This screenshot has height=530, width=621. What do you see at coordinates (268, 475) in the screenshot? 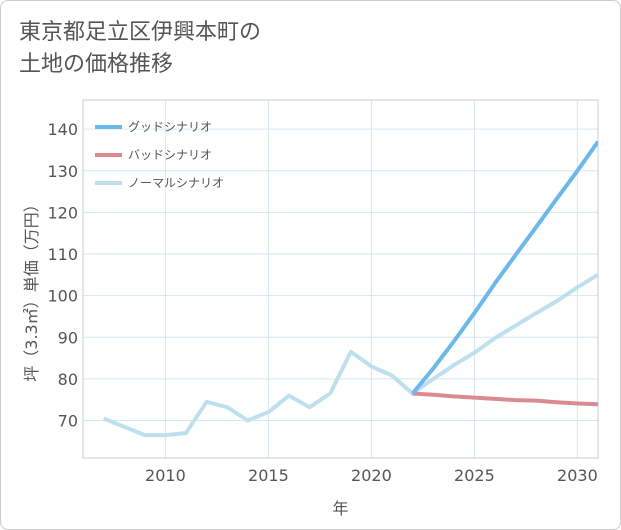
I see `x-tick-label-2015: 2015` at bounding box center [268, 475].